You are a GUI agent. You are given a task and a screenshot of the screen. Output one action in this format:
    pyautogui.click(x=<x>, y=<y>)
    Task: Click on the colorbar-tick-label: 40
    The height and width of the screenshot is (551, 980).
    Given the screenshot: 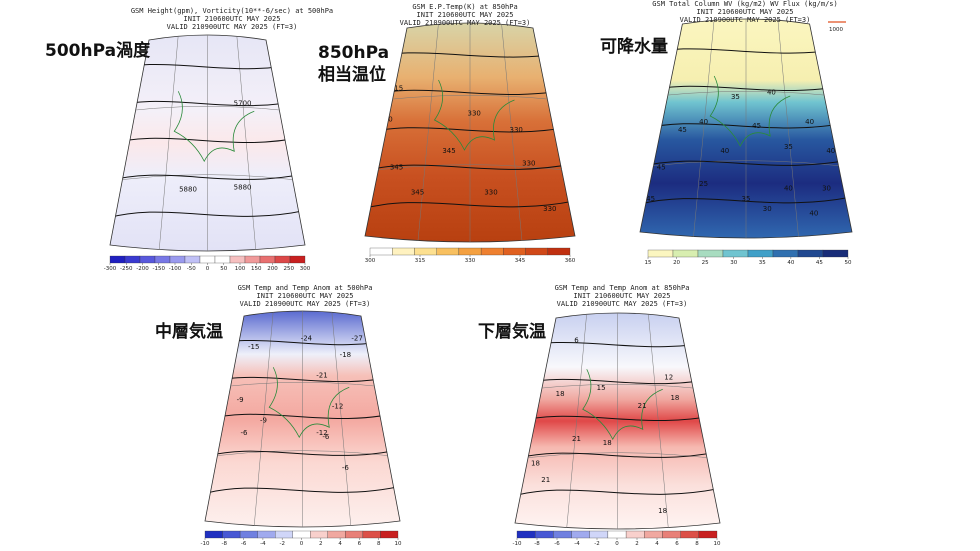 What is the action you would take?
    pyautogui.click(x=790, y=263)
    